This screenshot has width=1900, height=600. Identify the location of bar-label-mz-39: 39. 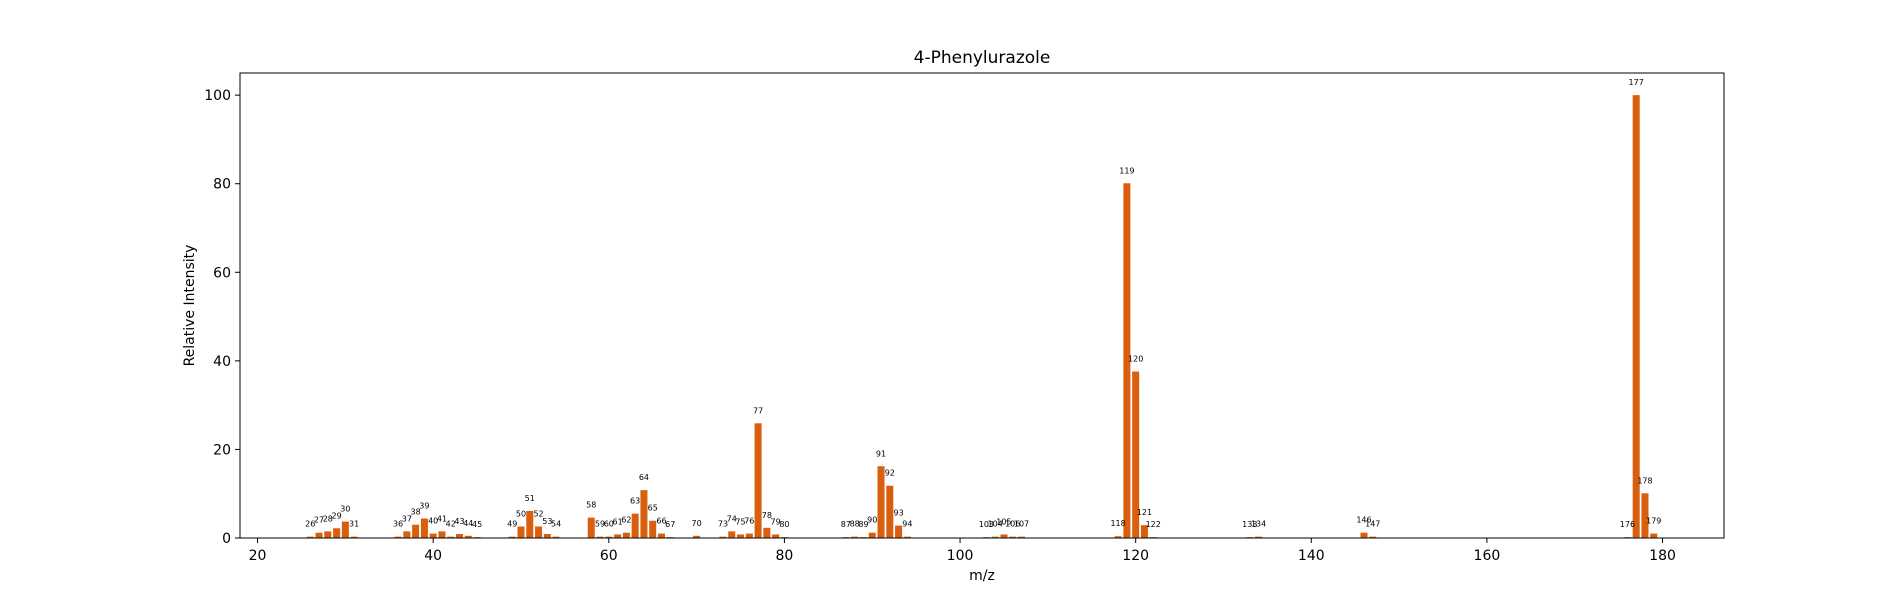
(424, 506).